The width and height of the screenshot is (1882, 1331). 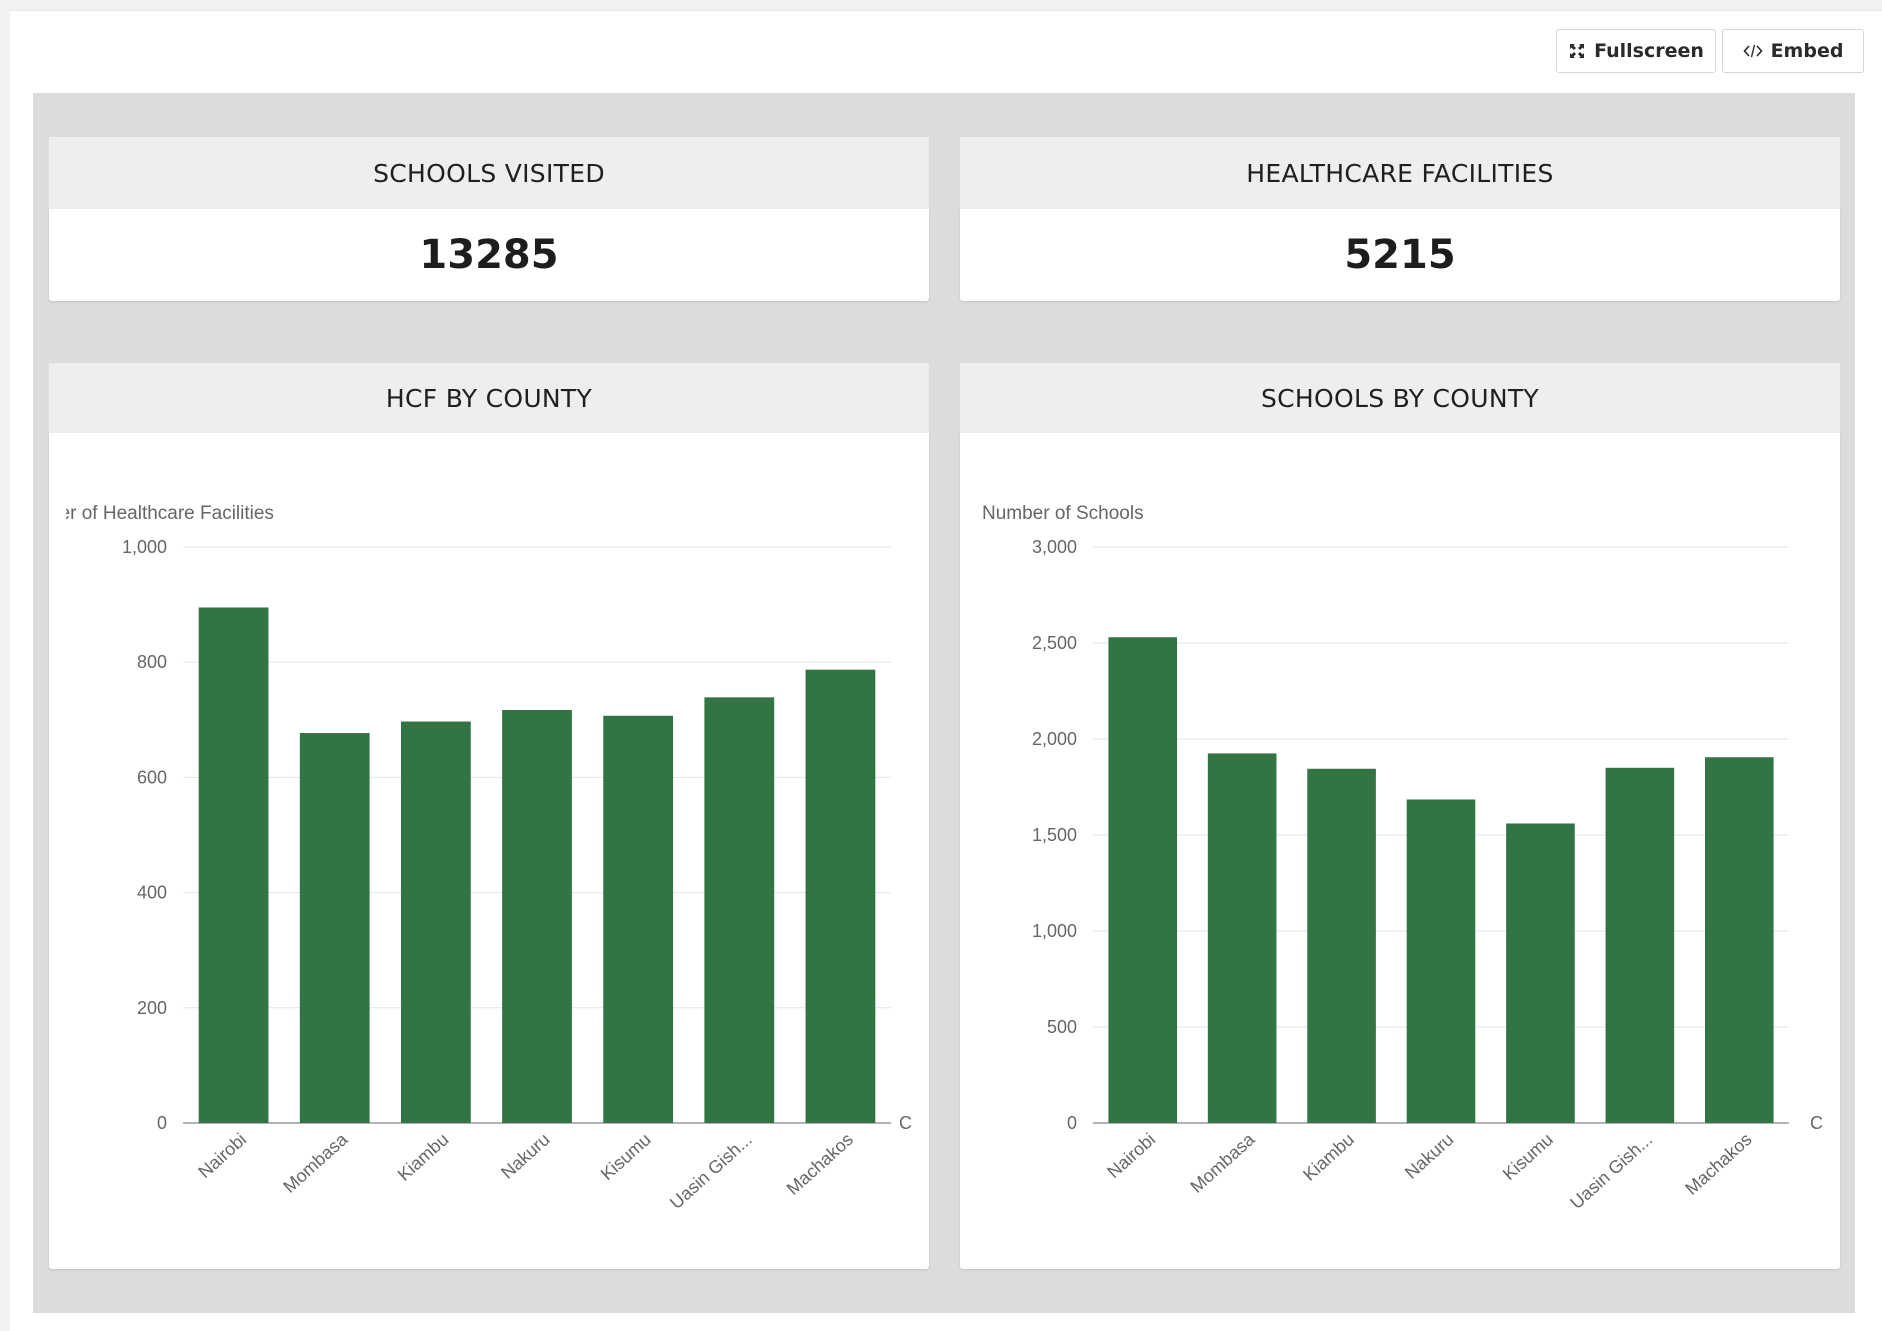 I want to click on y-axis-label: Number of Schools, so click(x=1063, y=513).